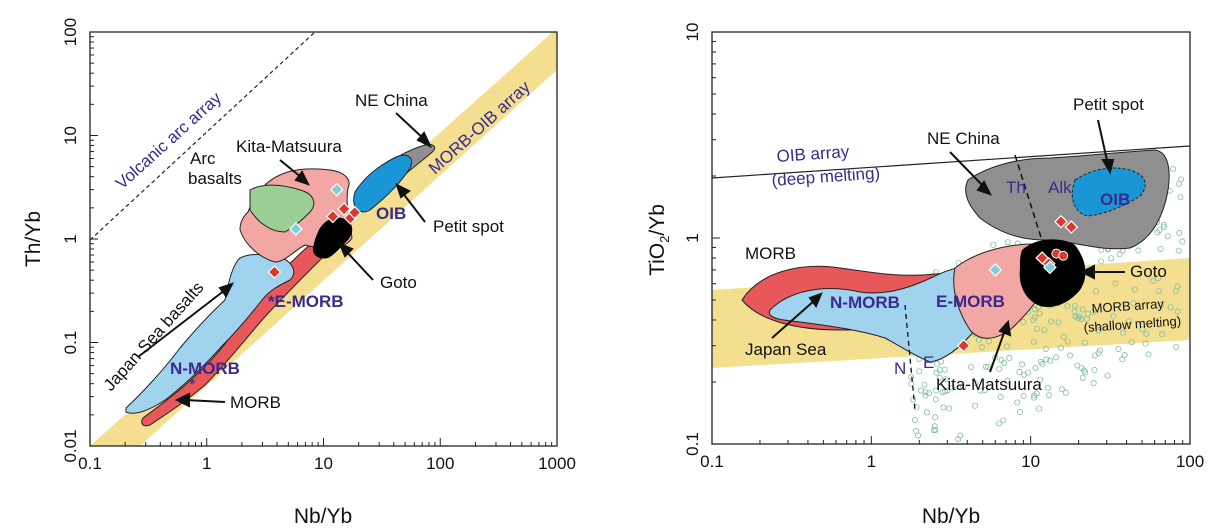 This screenshot has height=529, width=1226. Describe the element at coordinates (951, 516) in the screenshot. I see `right-x-axis-title: Nb/Yb` at that location.